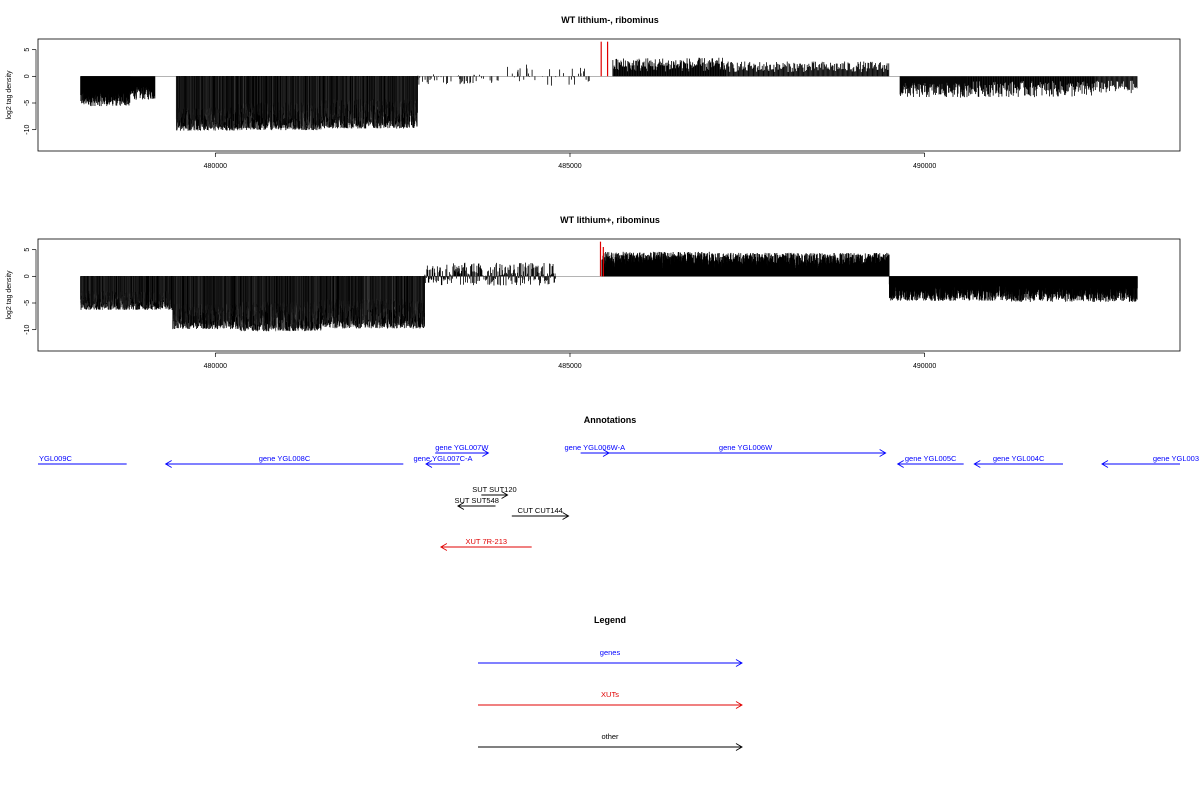 The width and height of the screenshot is (1200, 800). I want to click on x-tick-label: 485000, so click(569, 166).